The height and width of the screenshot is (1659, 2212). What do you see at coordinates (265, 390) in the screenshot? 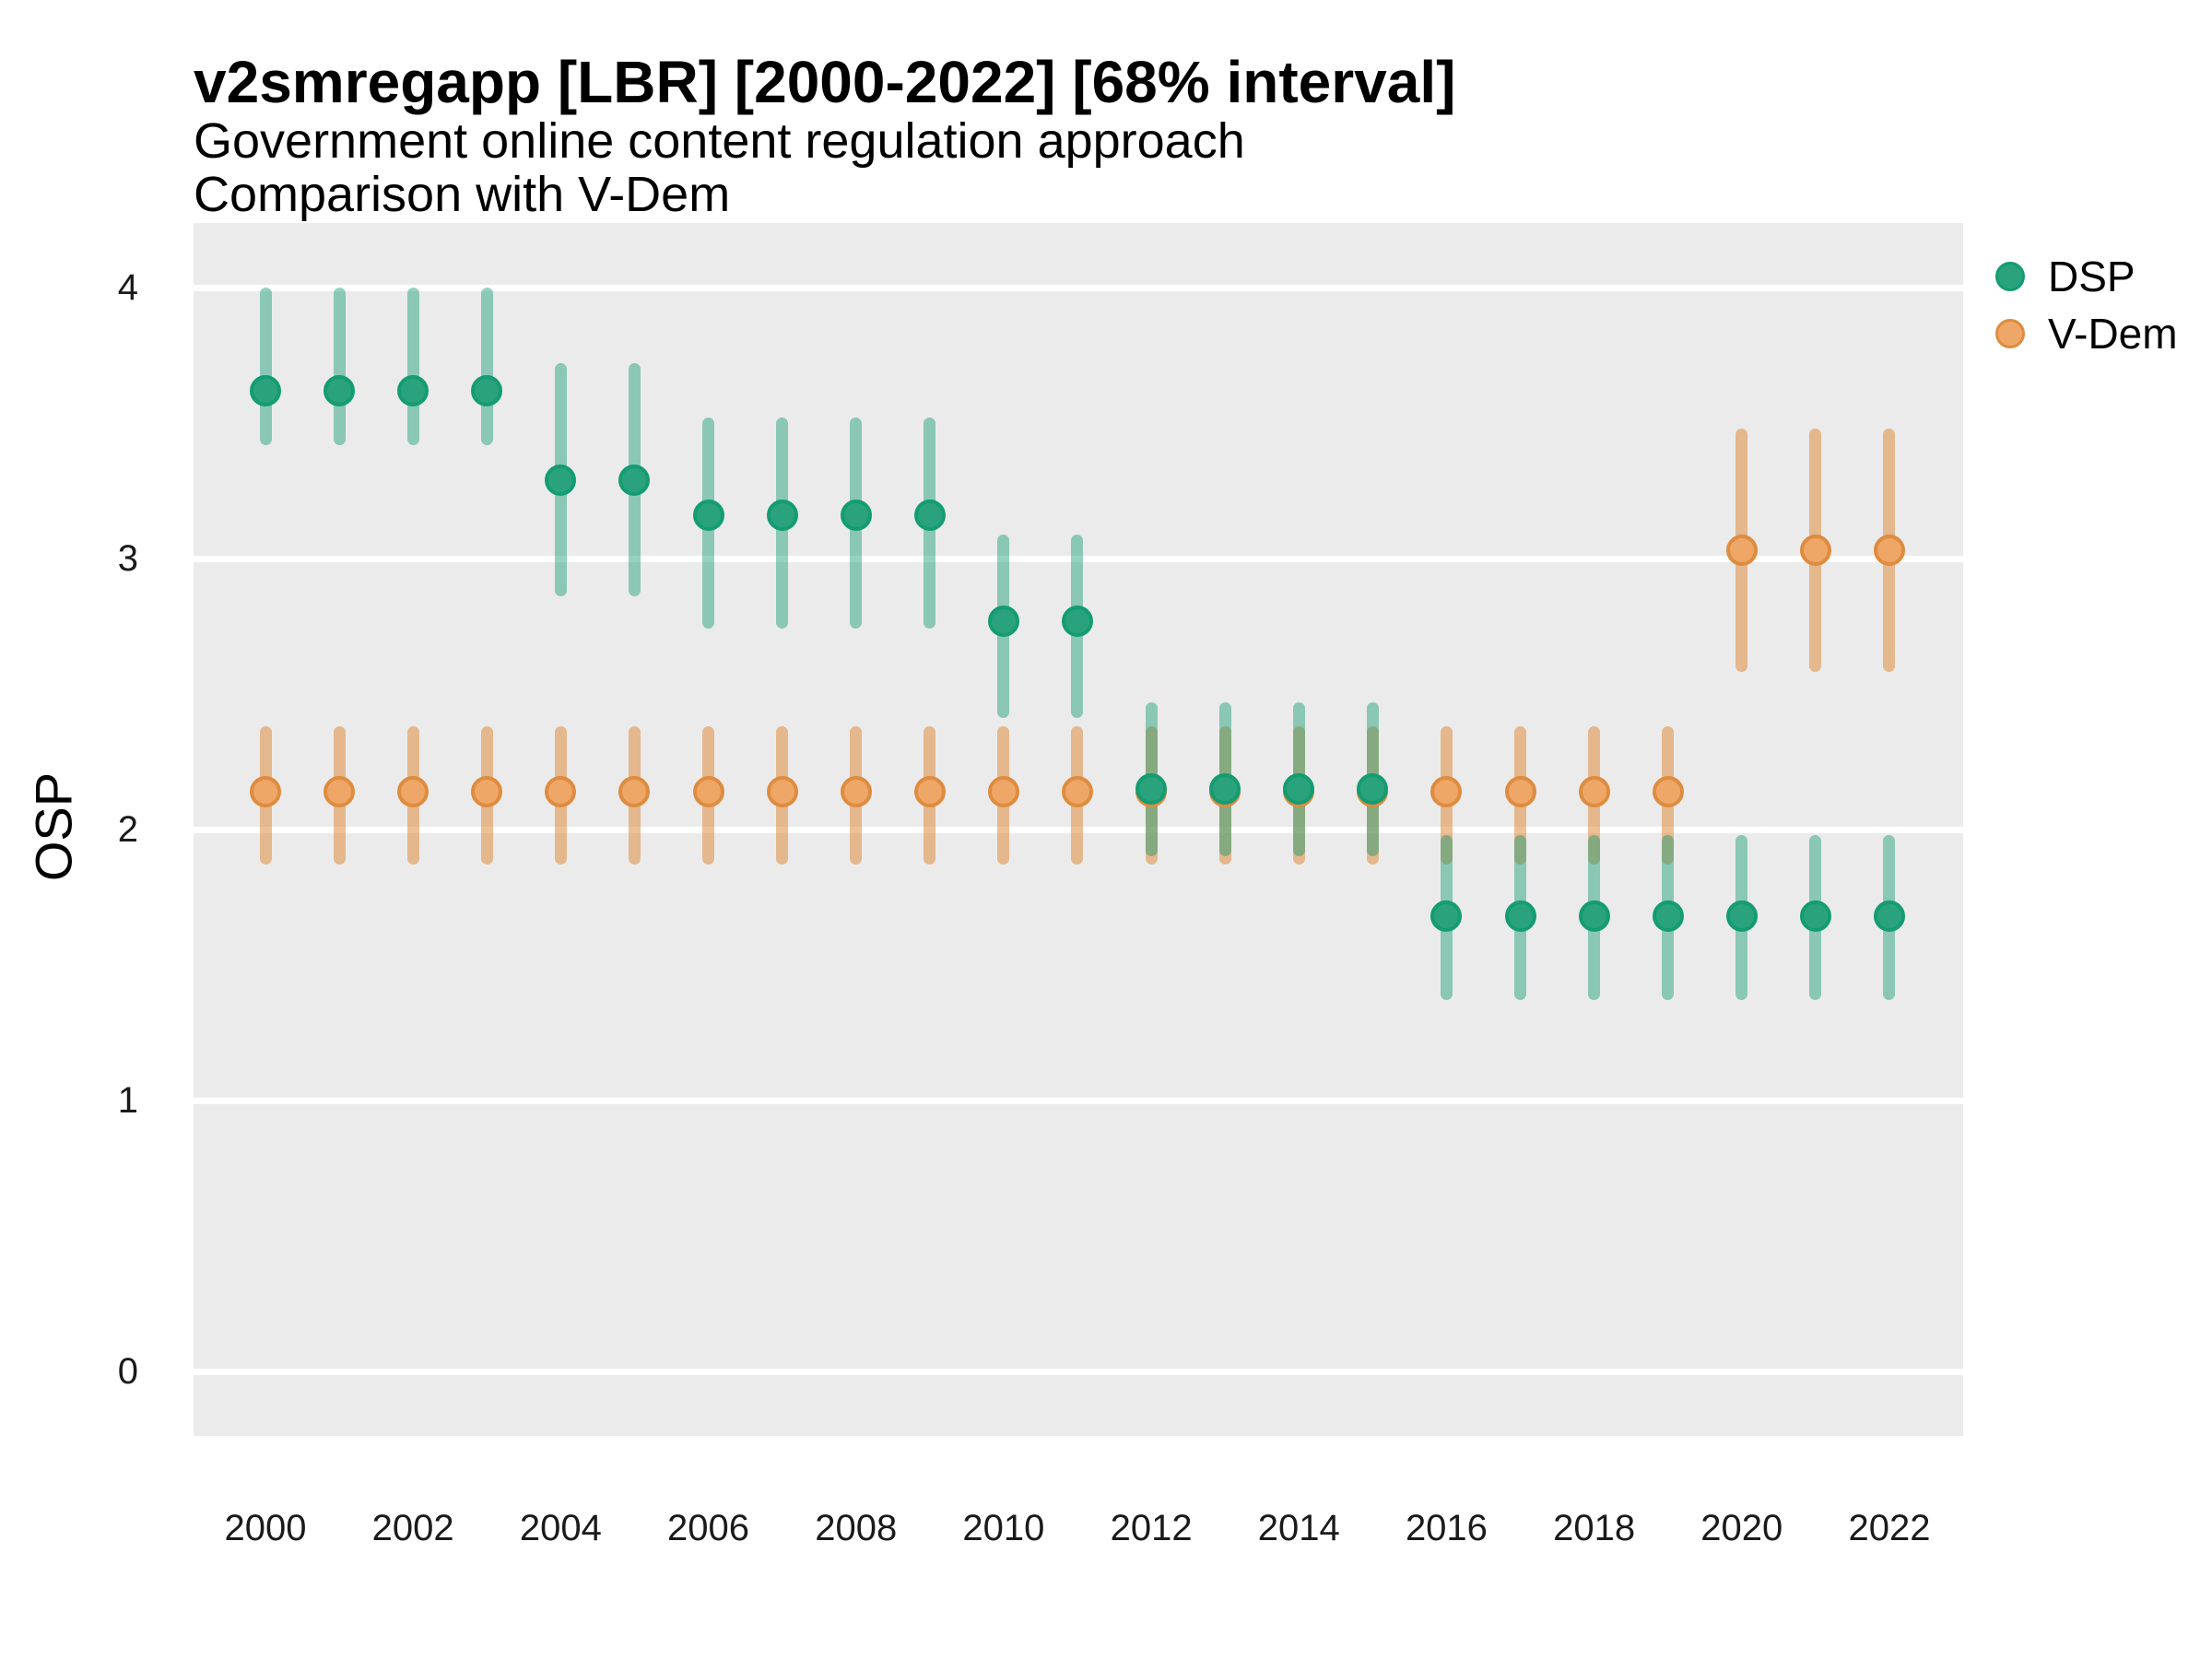
I see `dsp-point-2000` at bounding box center [265, 390].